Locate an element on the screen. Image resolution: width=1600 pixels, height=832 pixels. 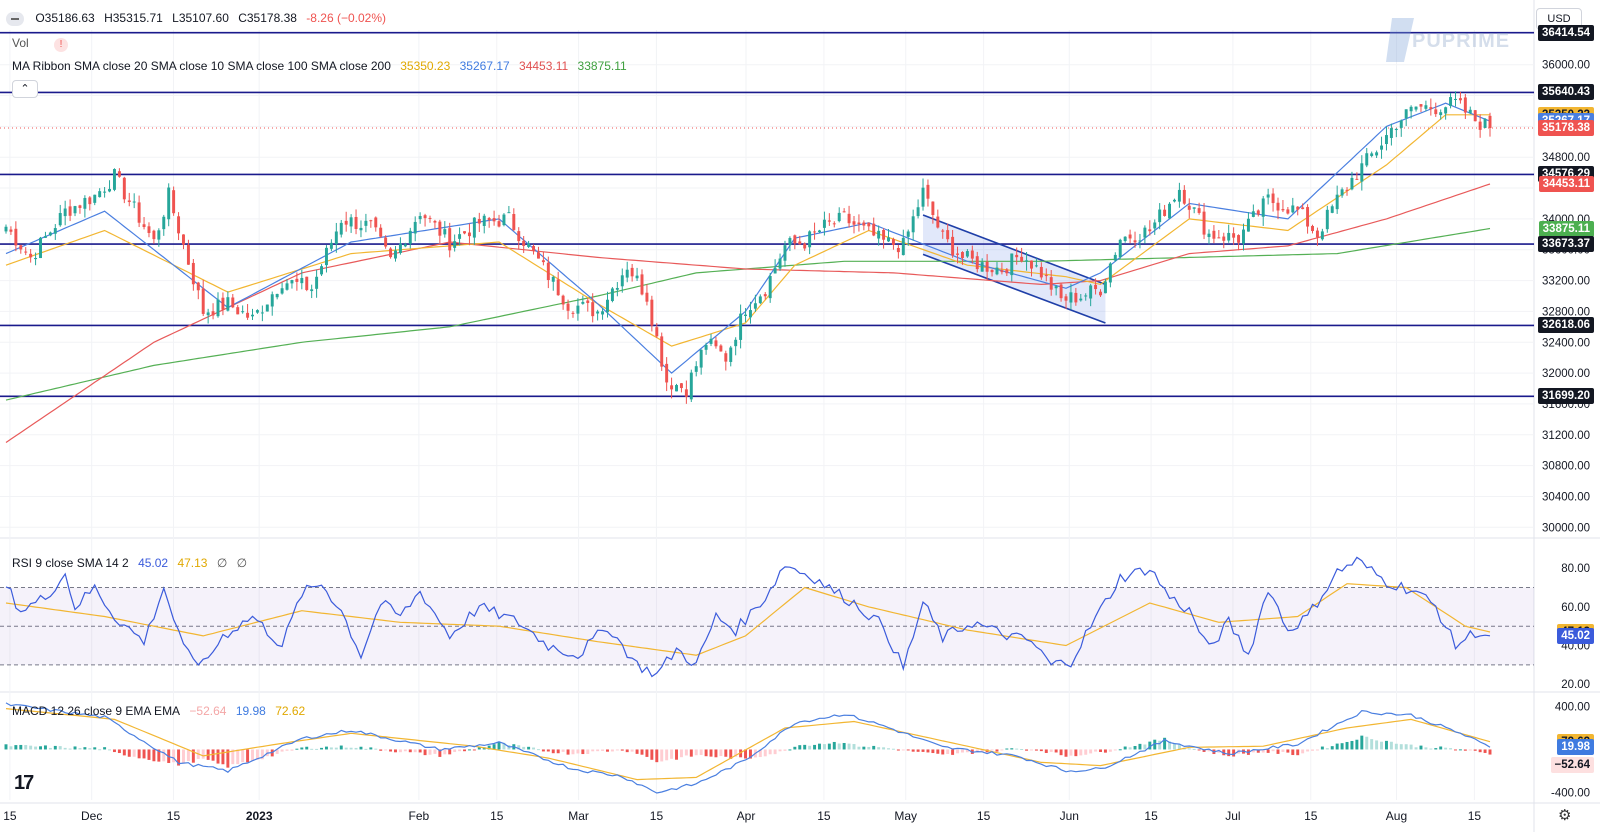
channel-lower-line is located at coordinates (1014, 288).